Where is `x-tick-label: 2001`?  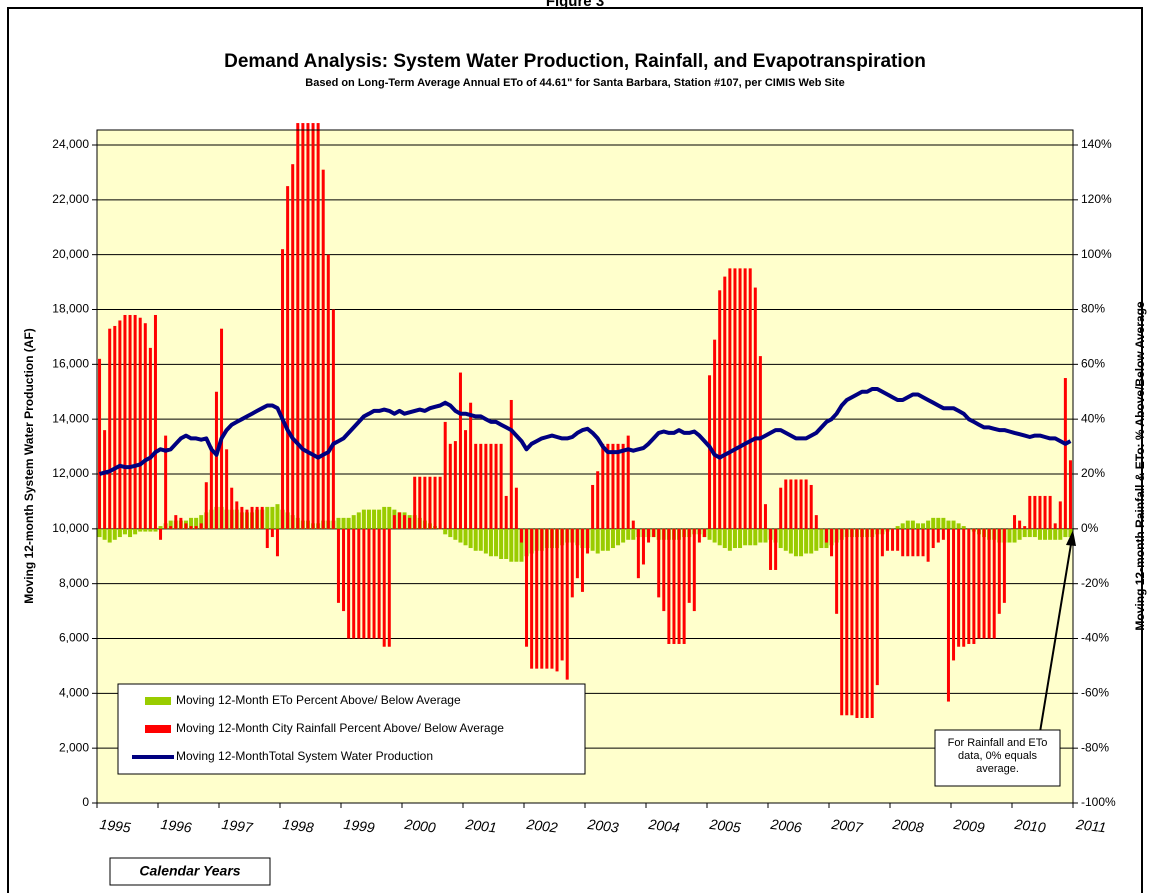 x-tick-label: 2001 is located at coordinates (481, 826).